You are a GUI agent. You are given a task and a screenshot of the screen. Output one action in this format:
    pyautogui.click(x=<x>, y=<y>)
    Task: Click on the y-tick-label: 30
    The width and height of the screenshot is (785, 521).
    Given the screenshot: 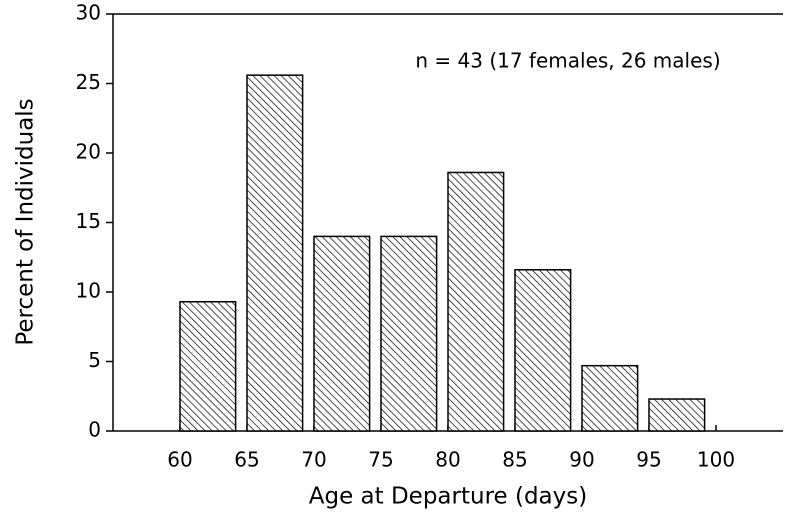 What is the action you would take?
    pyautogui.click(x=88, y=13)
    